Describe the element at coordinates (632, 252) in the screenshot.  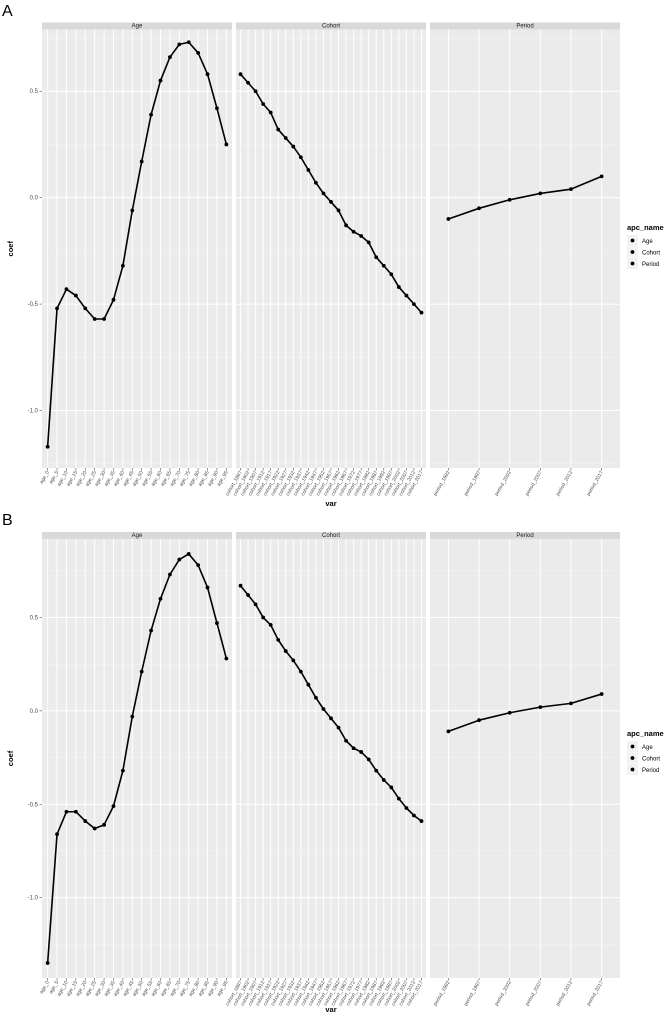
I see `legend-key-point` at that location.